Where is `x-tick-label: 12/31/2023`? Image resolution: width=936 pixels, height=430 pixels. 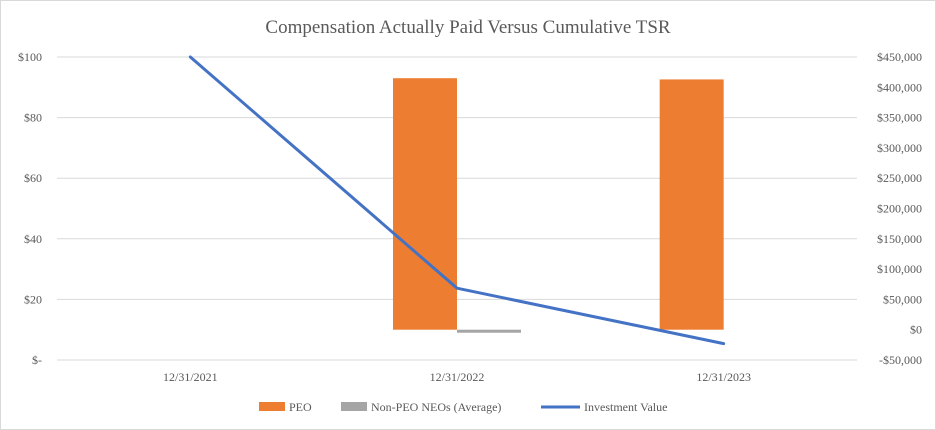 x-tick-label: 12/31/2023 is located at coordinates (723, 377).